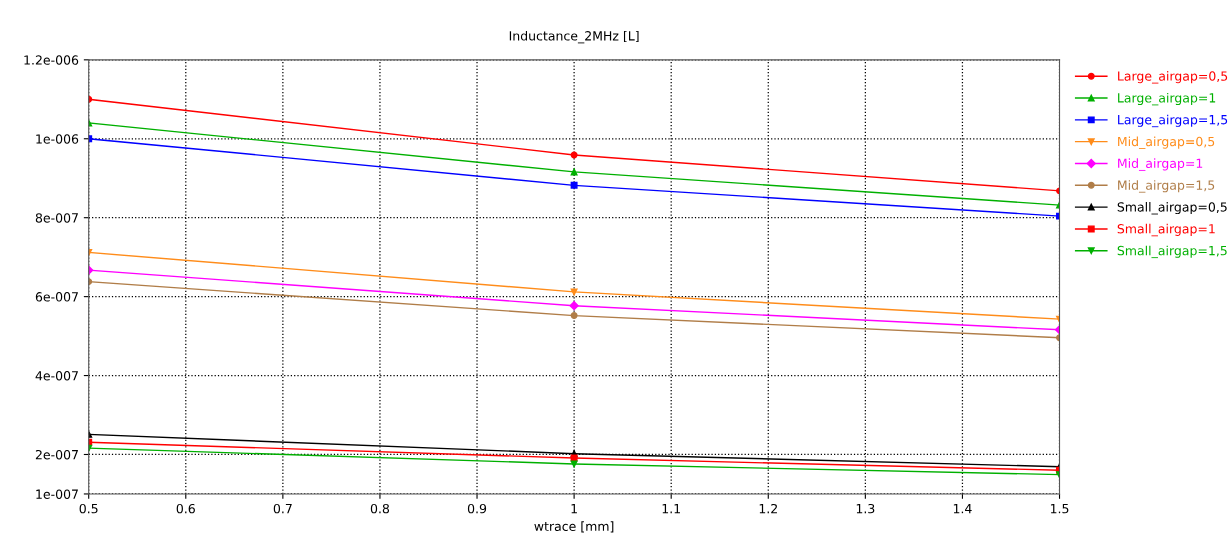 This screenshot has height=544, width=1232. What do you see at coordinates (57, 139) in the screenshot?
I see `y-tick-label: 1e-006` at bounding box center [57, 139].